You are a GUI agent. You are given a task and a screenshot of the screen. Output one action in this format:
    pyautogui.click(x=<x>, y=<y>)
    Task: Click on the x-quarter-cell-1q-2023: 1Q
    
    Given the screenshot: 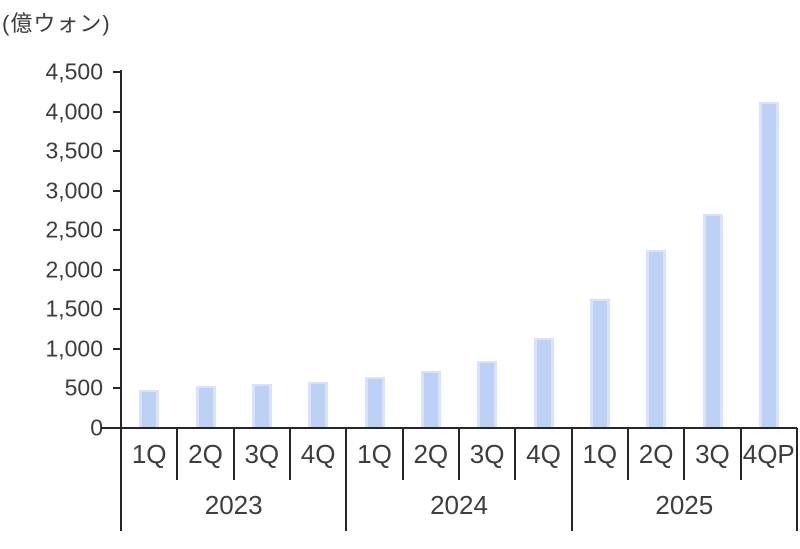 What is the action you would take?
    pyautogui.click(x=149, y=454)
    